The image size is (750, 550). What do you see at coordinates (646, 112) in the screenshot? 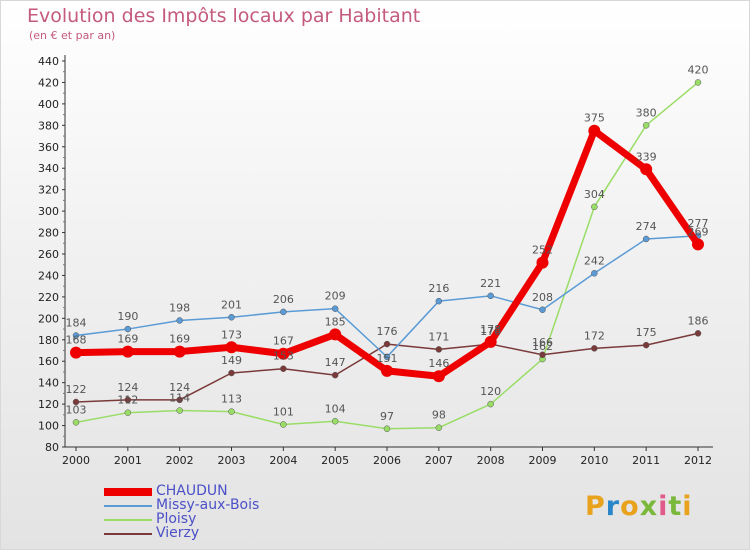
I see `data-label-ploisy: 380` at bounding box center [646, 112].